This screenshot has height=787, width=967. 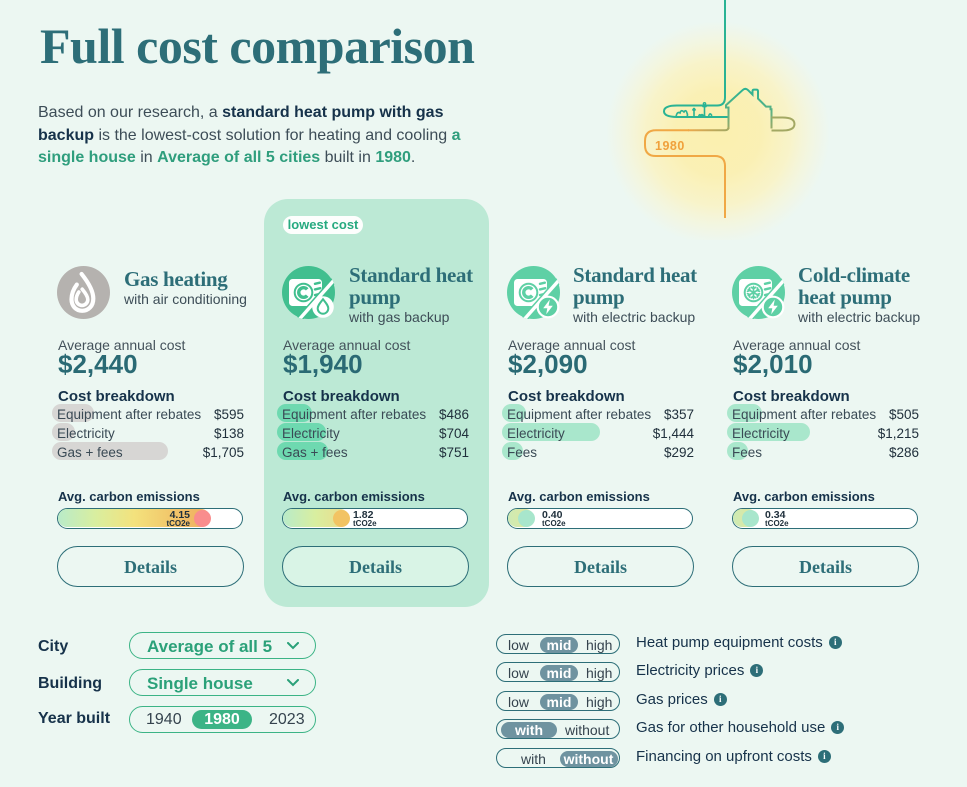 What do you see at coordinates (670, 146) in the screenshot?
I see `svg-text: 1980` at bounding box center [670, 146].